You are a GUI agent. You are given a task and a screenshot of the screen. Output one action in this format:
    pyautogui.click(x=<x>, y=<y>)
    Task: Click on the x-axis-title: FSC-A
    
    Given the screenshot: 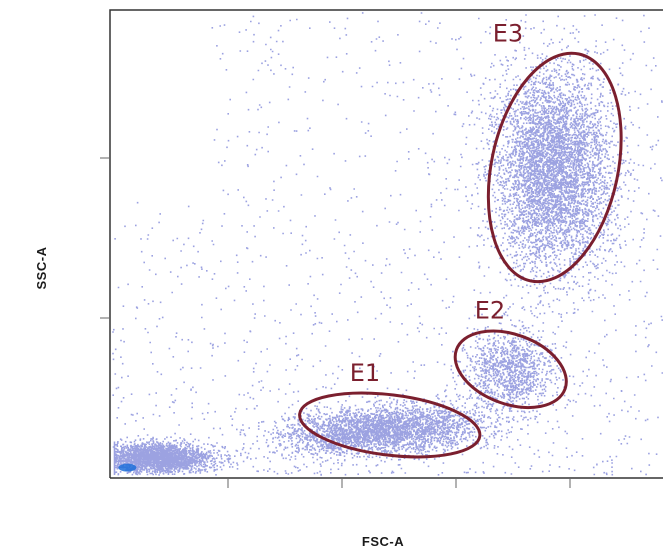 What is the action you would take?
    pyautogui.click(x=383, y=541)
    